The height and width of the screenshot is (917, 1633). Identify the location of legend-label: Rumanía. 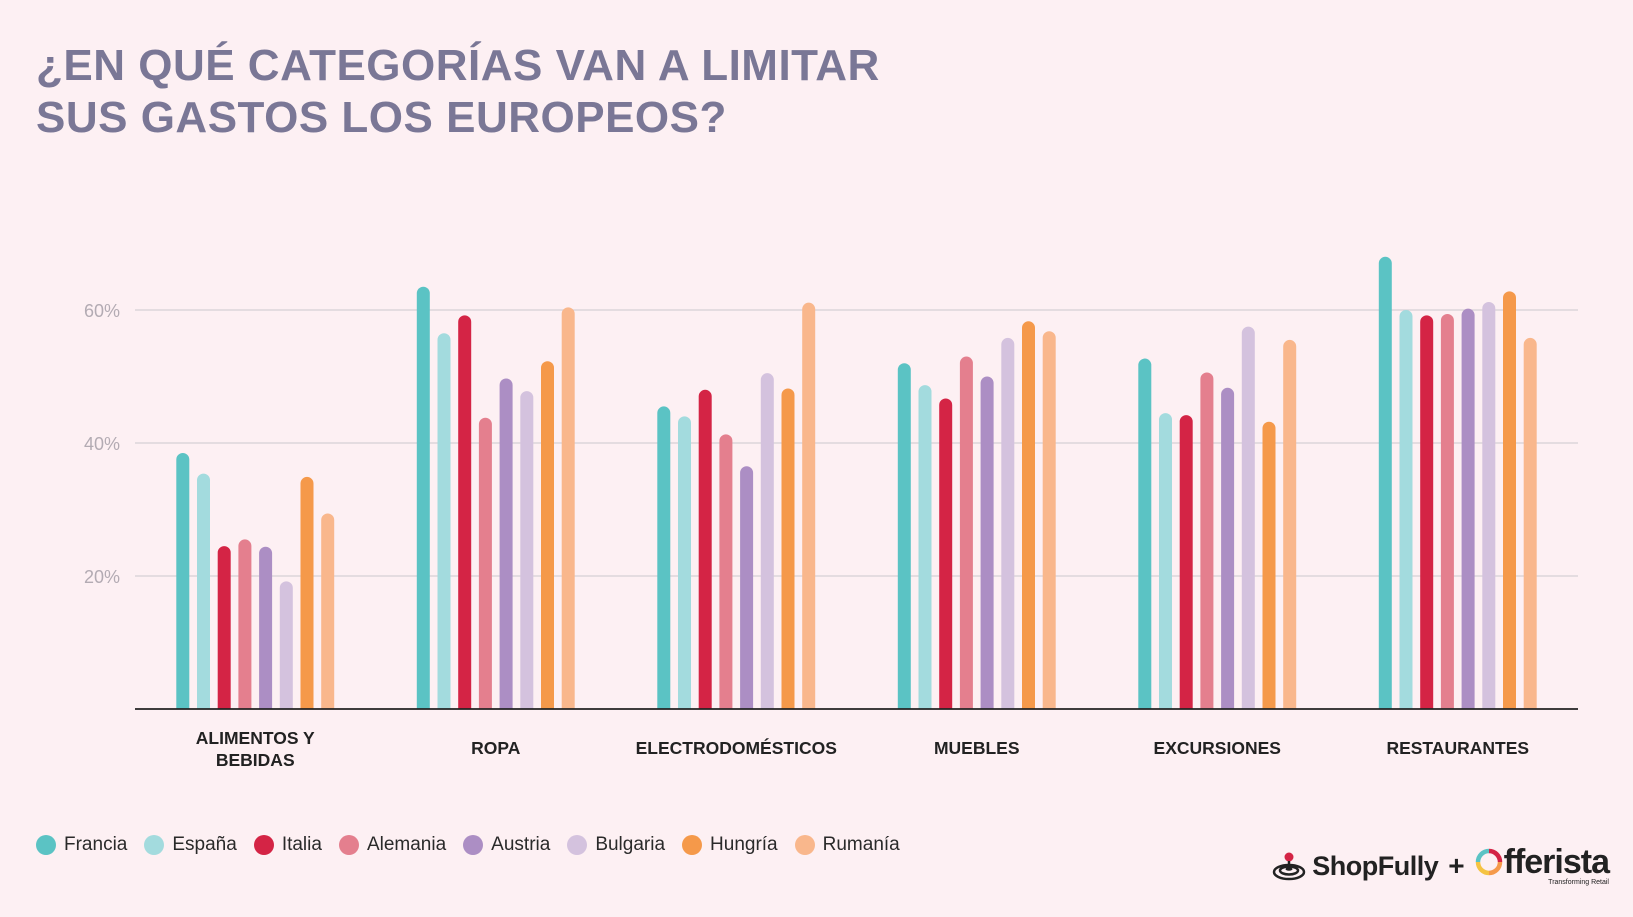
(861, 844).